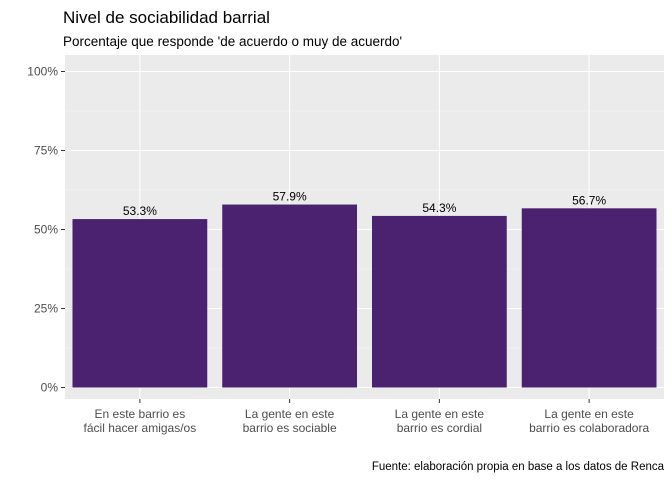 The image size is (672, 485). I want to click on y-tick-label: 0%, so click(50, 388).